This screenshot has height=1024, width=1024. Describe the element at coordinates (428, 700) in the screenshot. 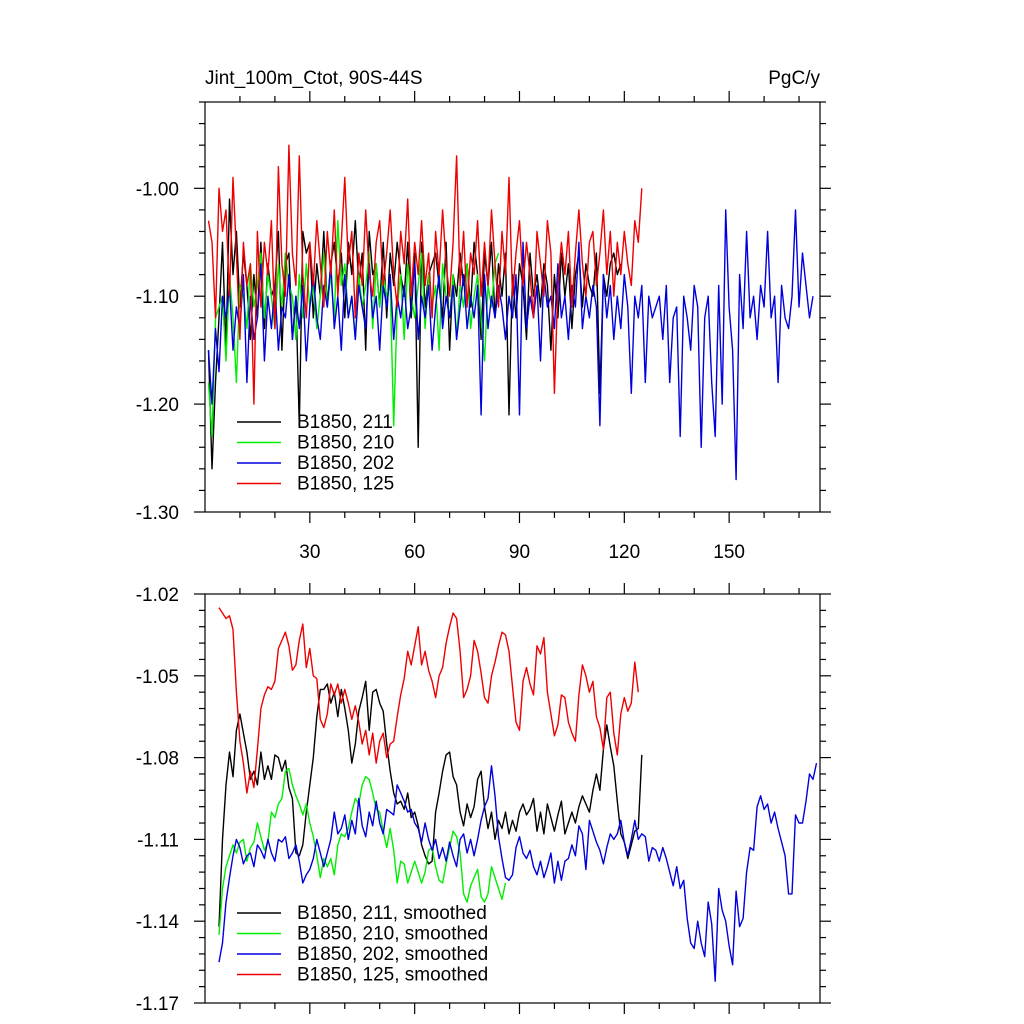

I see `series-line-b1850-125-smoothed` at that location.